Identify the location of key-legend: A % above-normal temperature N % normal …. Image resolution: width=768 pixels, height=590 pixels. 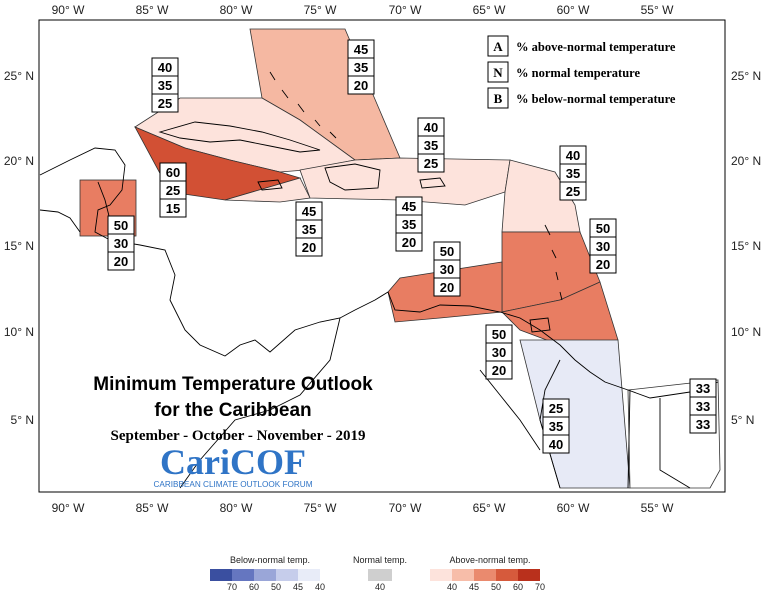
(581, 72).